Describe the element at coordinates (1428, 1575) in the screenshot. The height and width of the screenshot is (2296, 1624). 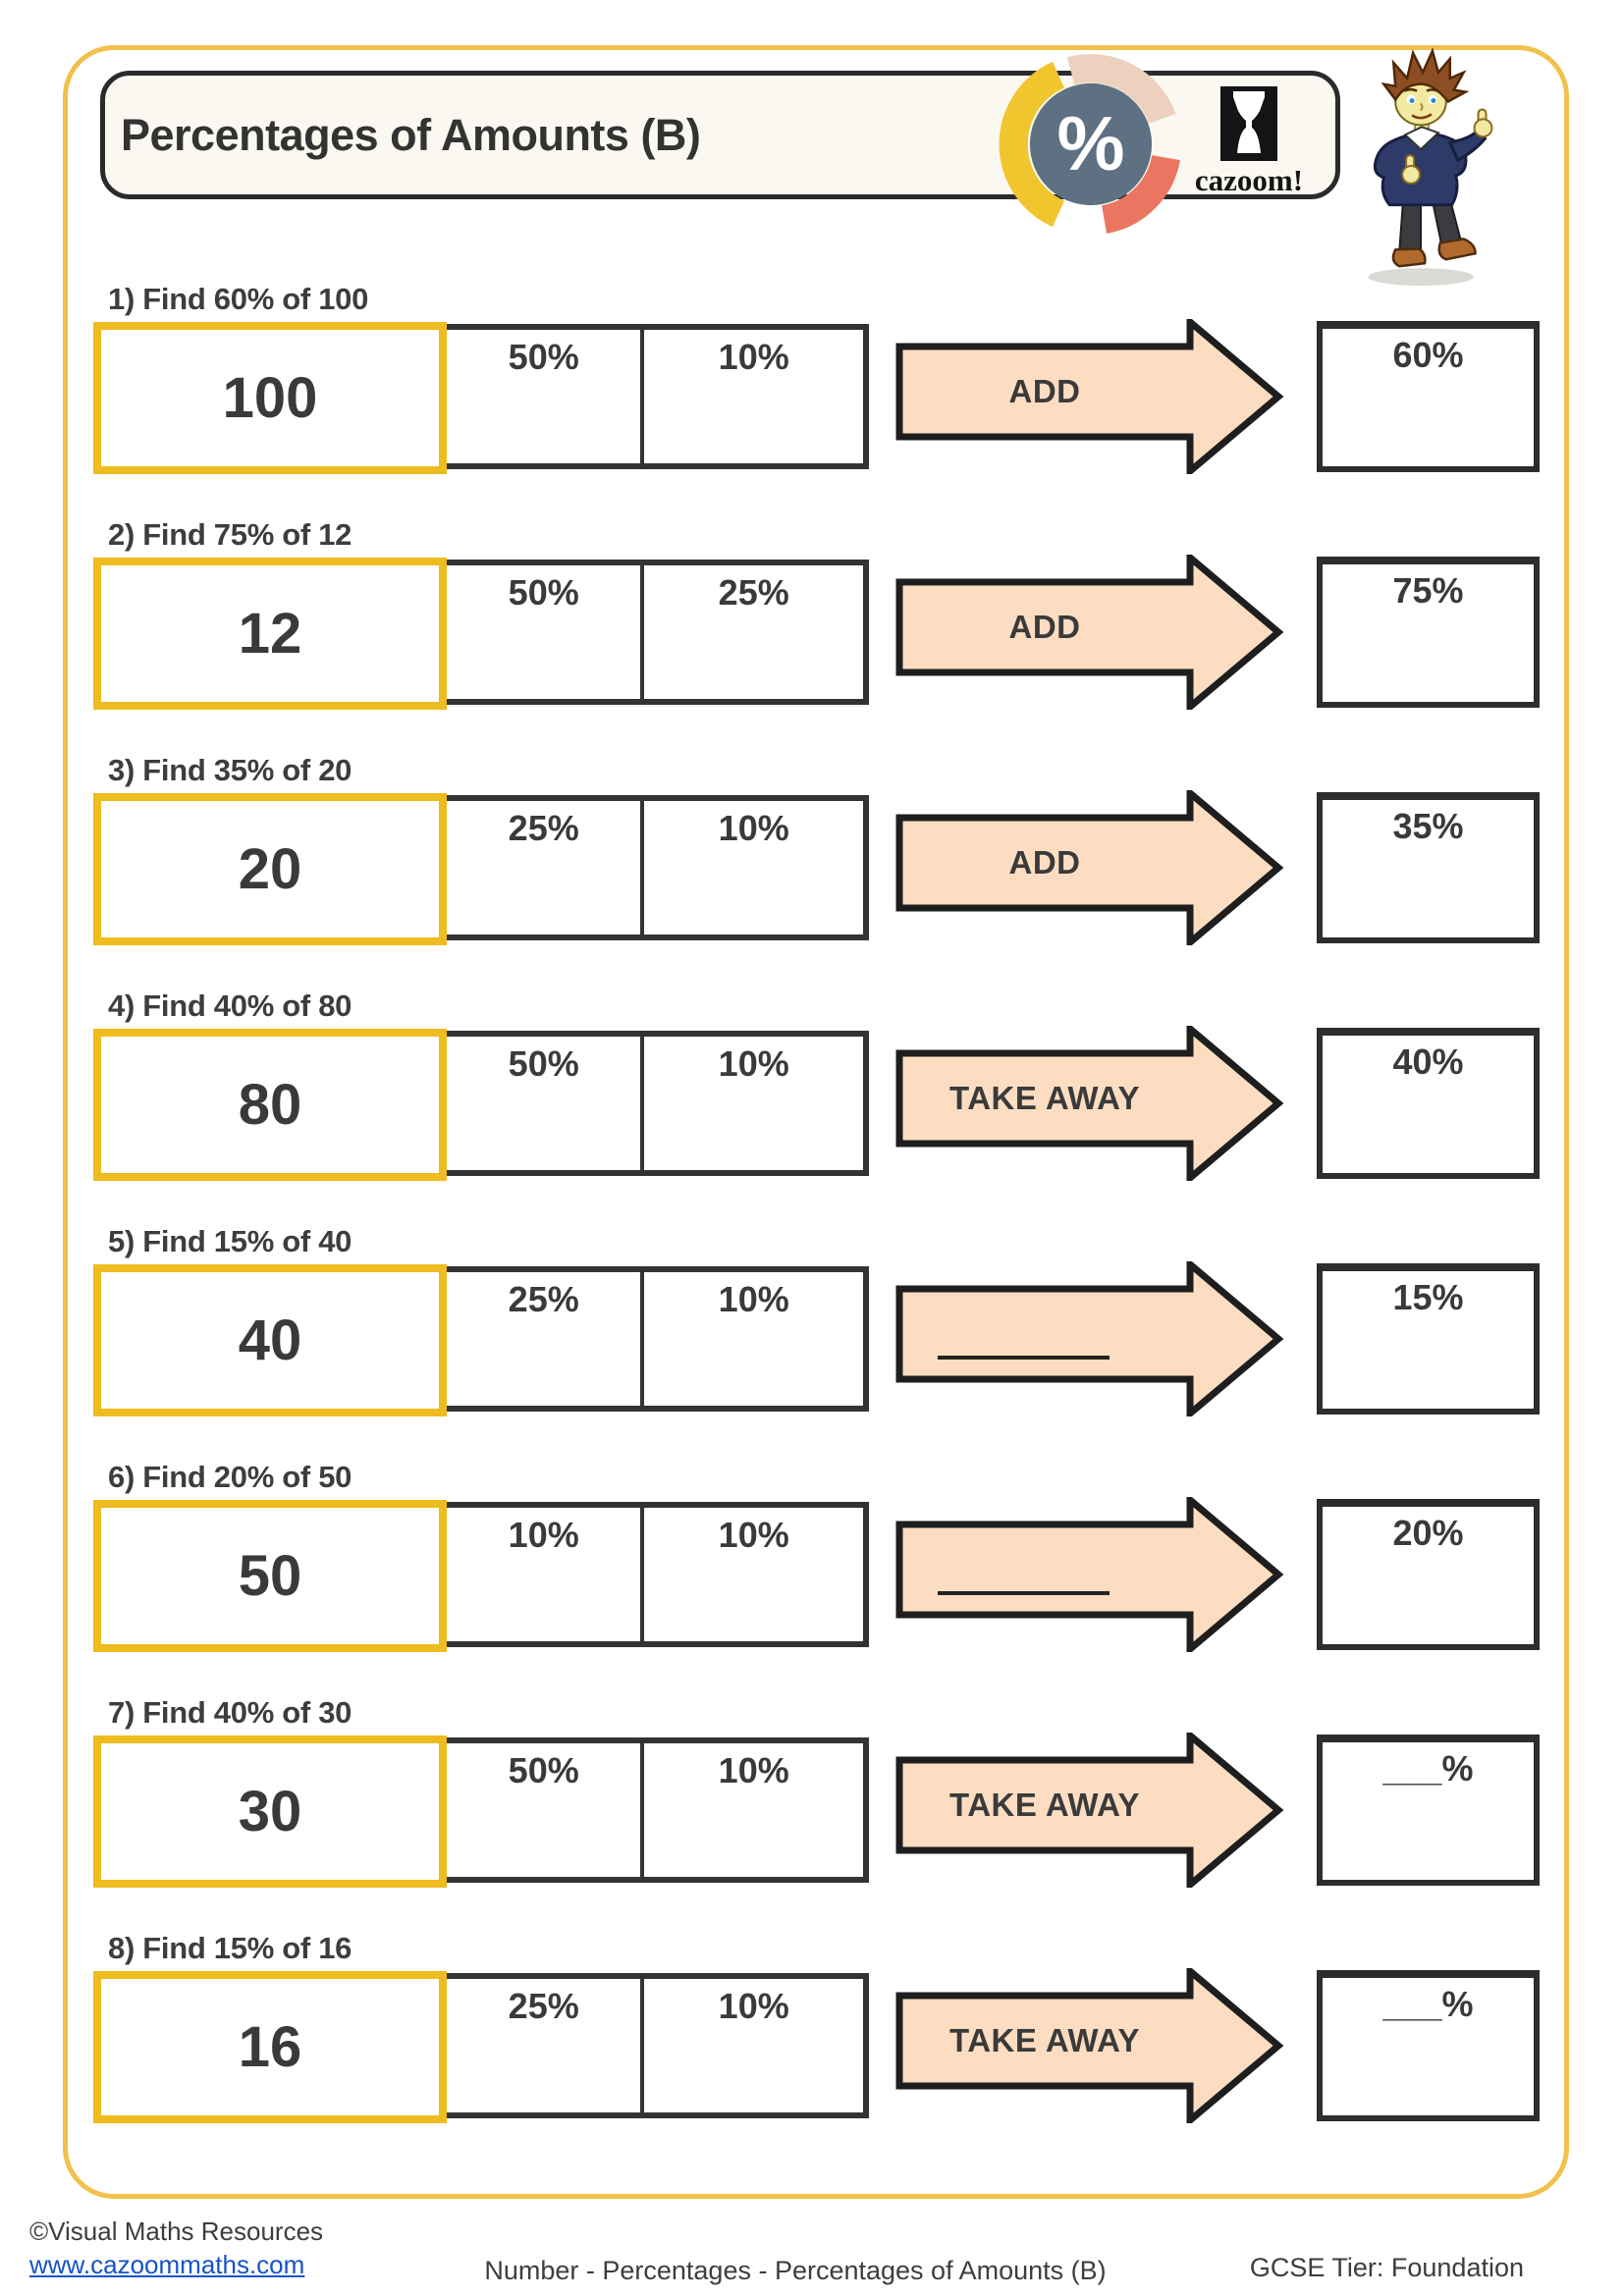
I see `answer-box: 20%` at that location.